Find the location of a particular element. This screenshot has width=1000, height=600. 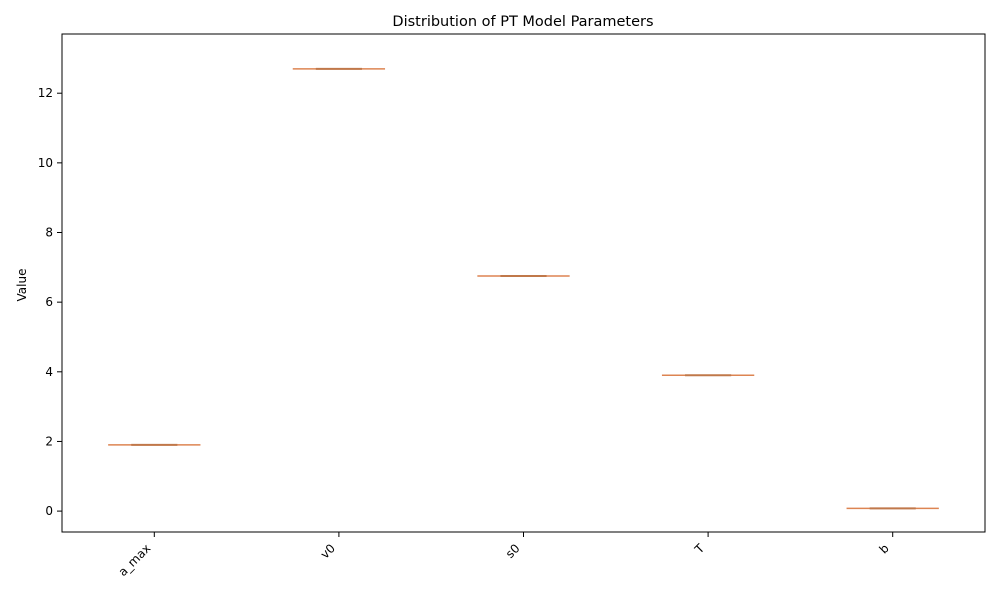

y-axis: 0 2 4 6 8 10 12 is located at coordinates (50, 302).